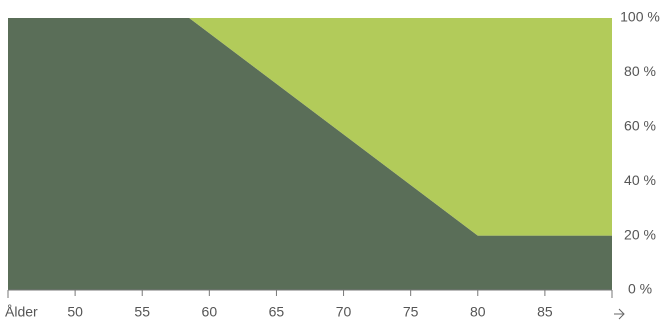 This screenshot has height=322, width=664. Describe the element at coordinates (21, 312) in the screenshot. I see `x-axis-label: Ålder` at that location.